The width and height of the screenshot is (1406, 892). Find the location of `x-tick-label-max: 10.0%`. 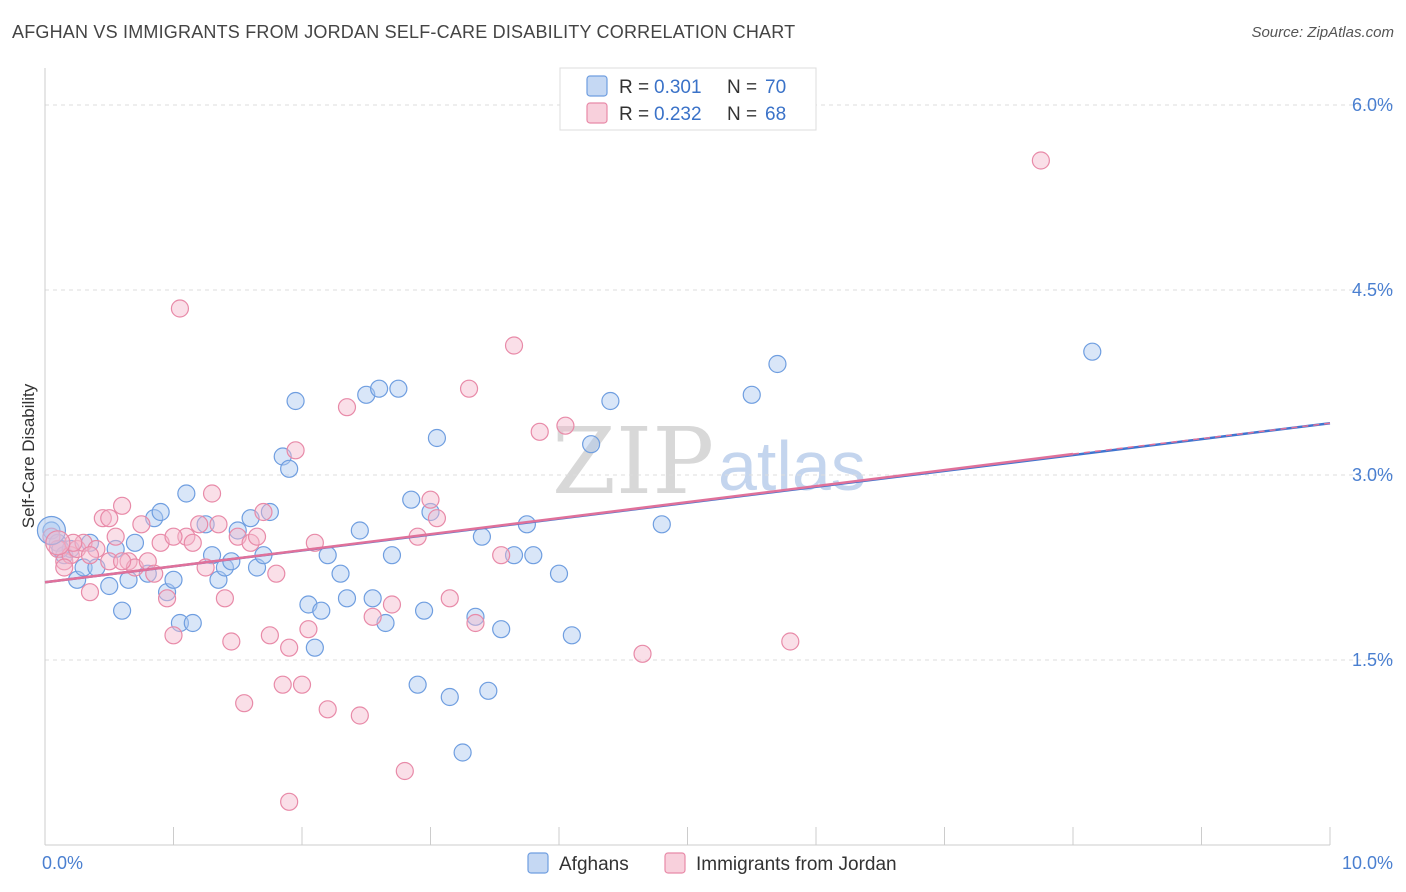

x-tick-label-max: 10.0% is located at coordinates (1367, 863).